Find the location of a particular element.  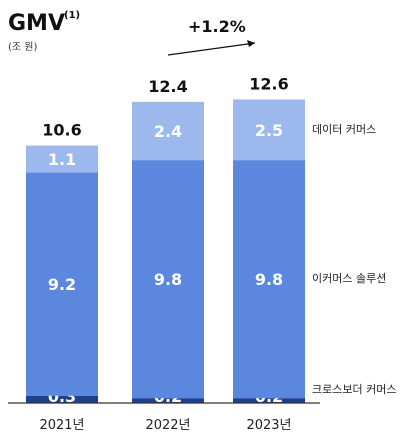

title-footnote-marker: (1) is located at coordinates (72, 15).